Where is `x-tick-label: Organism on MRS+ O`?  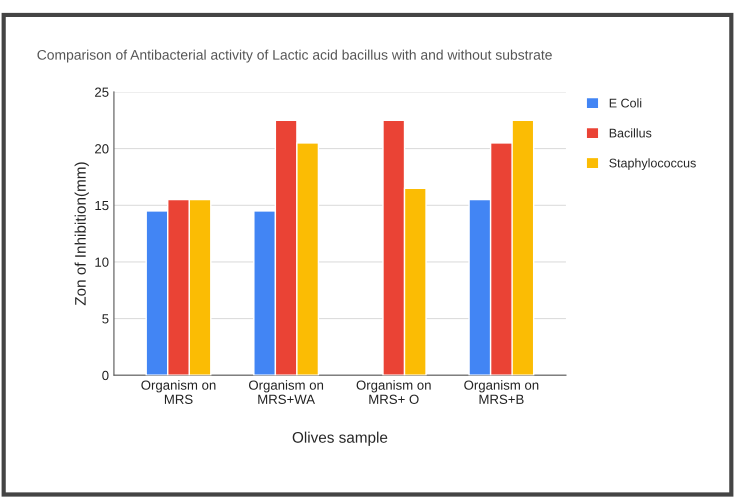
x-tick-label: Organism on MRS+ O is located at coordinates (393, 392).